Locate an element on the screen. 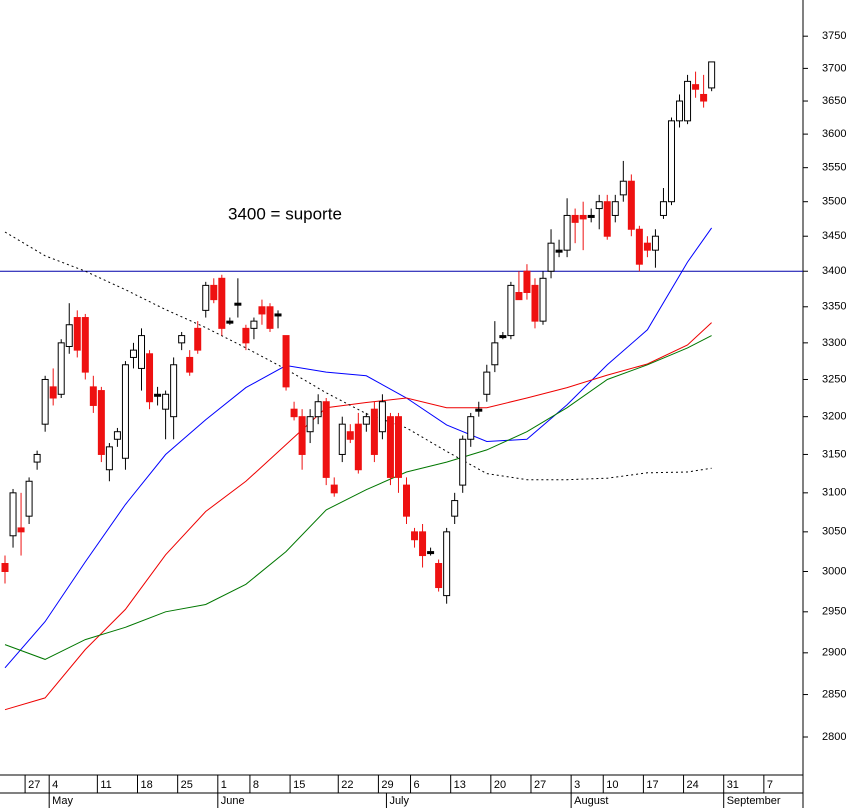 Image resolution: width=855 pixels, height=808 pixels. y-tick-label: 3250 is located at coordinates (834, 379).